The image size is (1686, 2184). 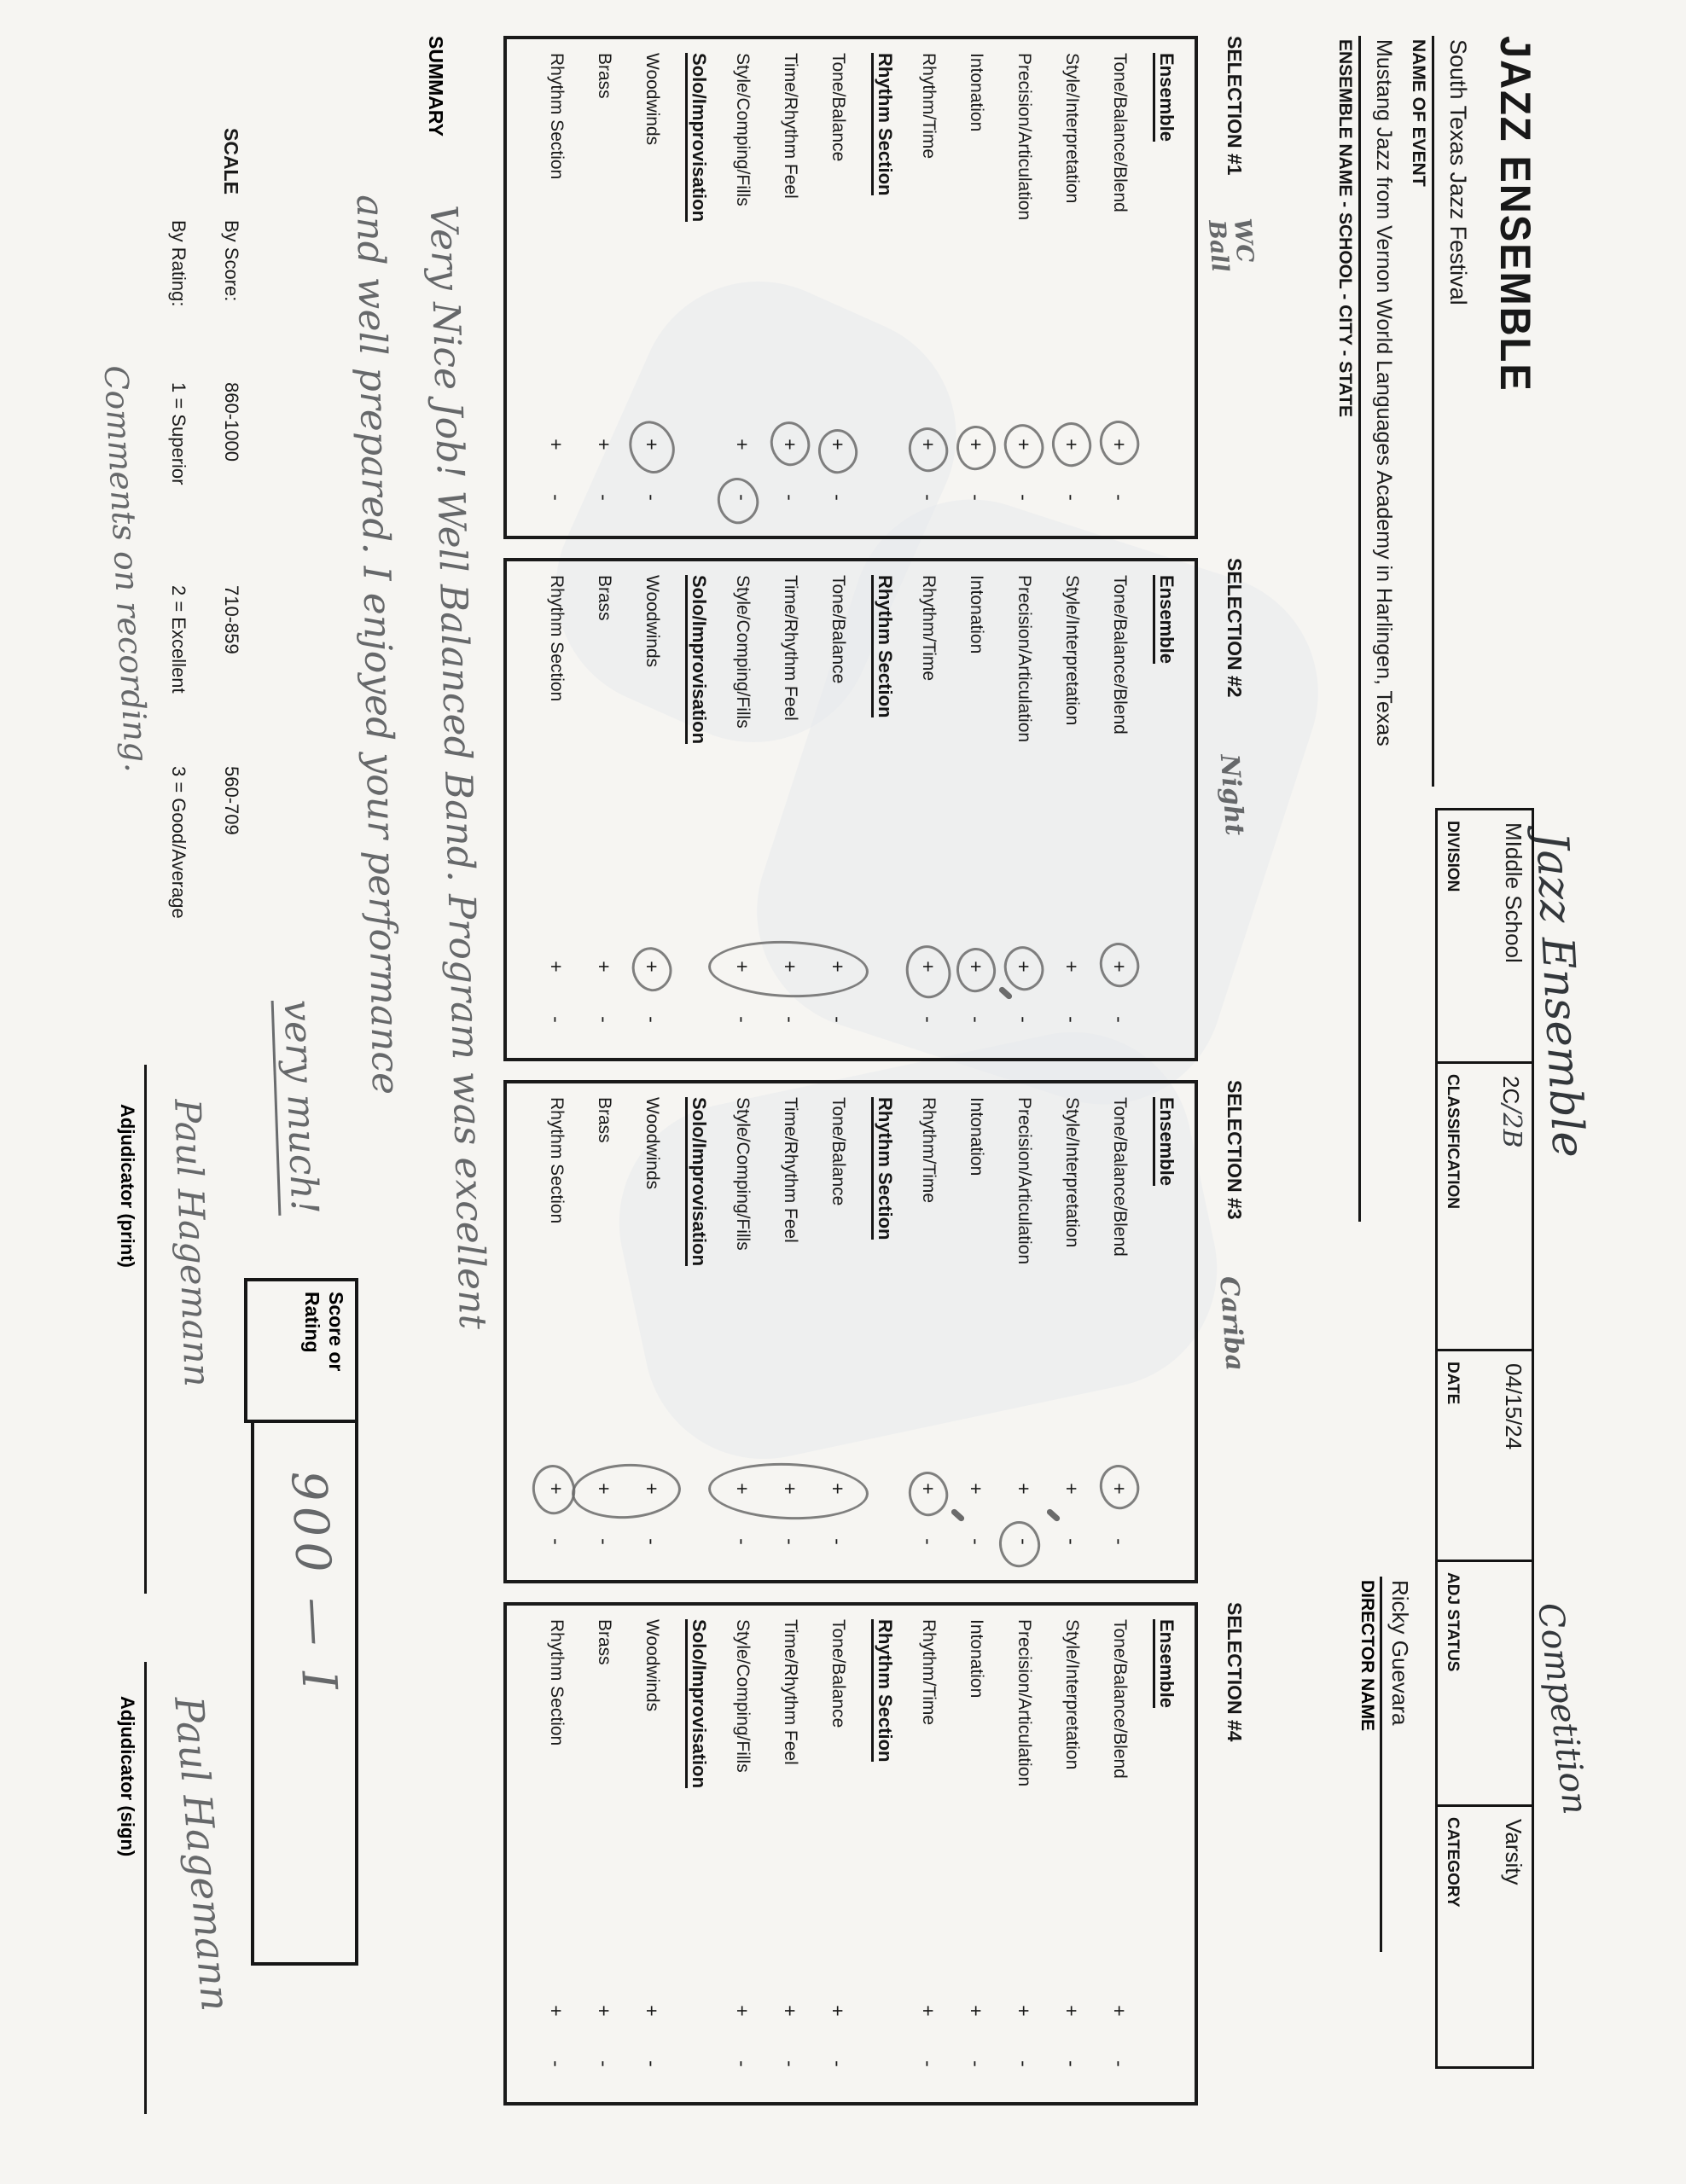 I want to click on handwritten-song-title: WC Ball, so click(x=1231, y=245).